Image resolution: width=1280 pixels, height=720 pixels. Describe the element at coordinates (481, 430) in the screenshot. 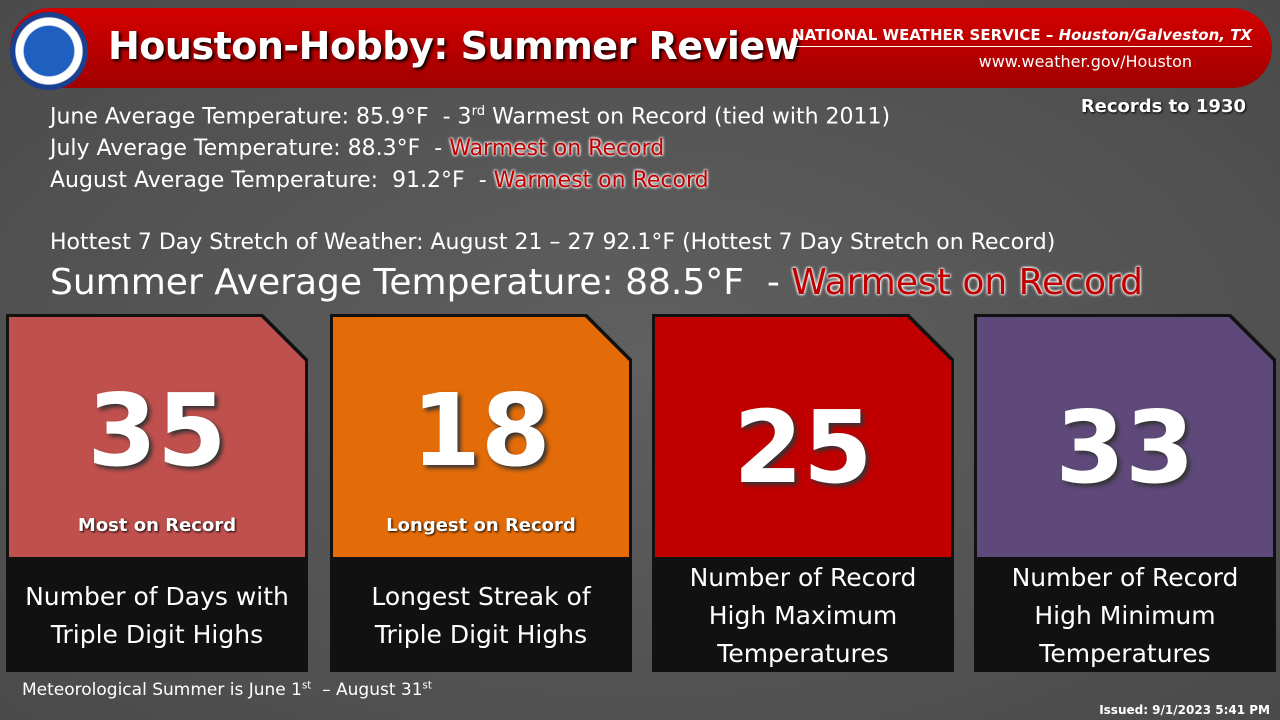

I see `stat-number: 18` at that location.